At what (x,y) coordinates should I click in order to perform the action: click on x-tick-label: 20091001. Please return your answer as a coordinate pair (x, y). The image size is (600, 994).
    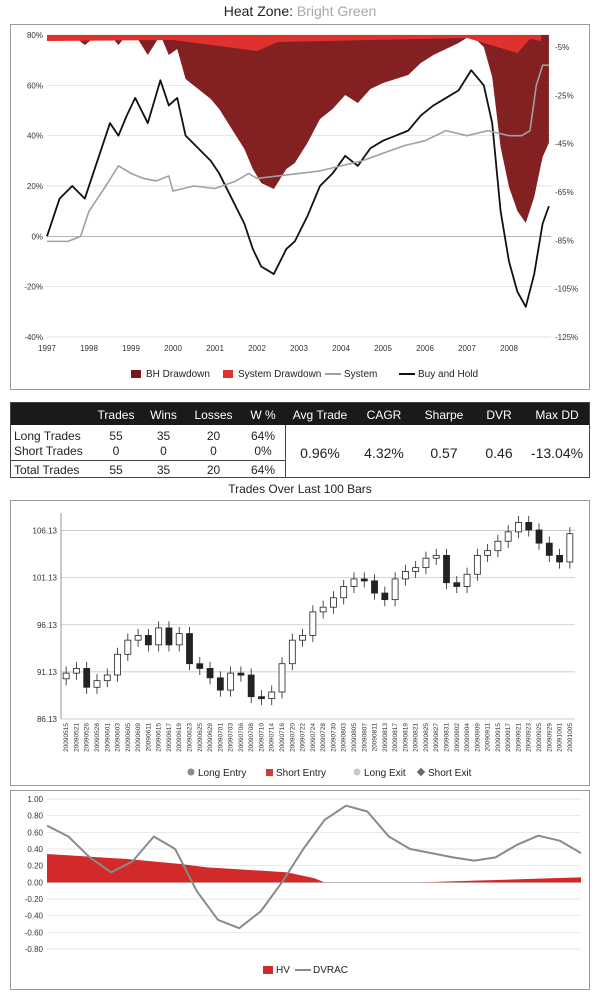
    Looking at the image, I should click on (560, 737).